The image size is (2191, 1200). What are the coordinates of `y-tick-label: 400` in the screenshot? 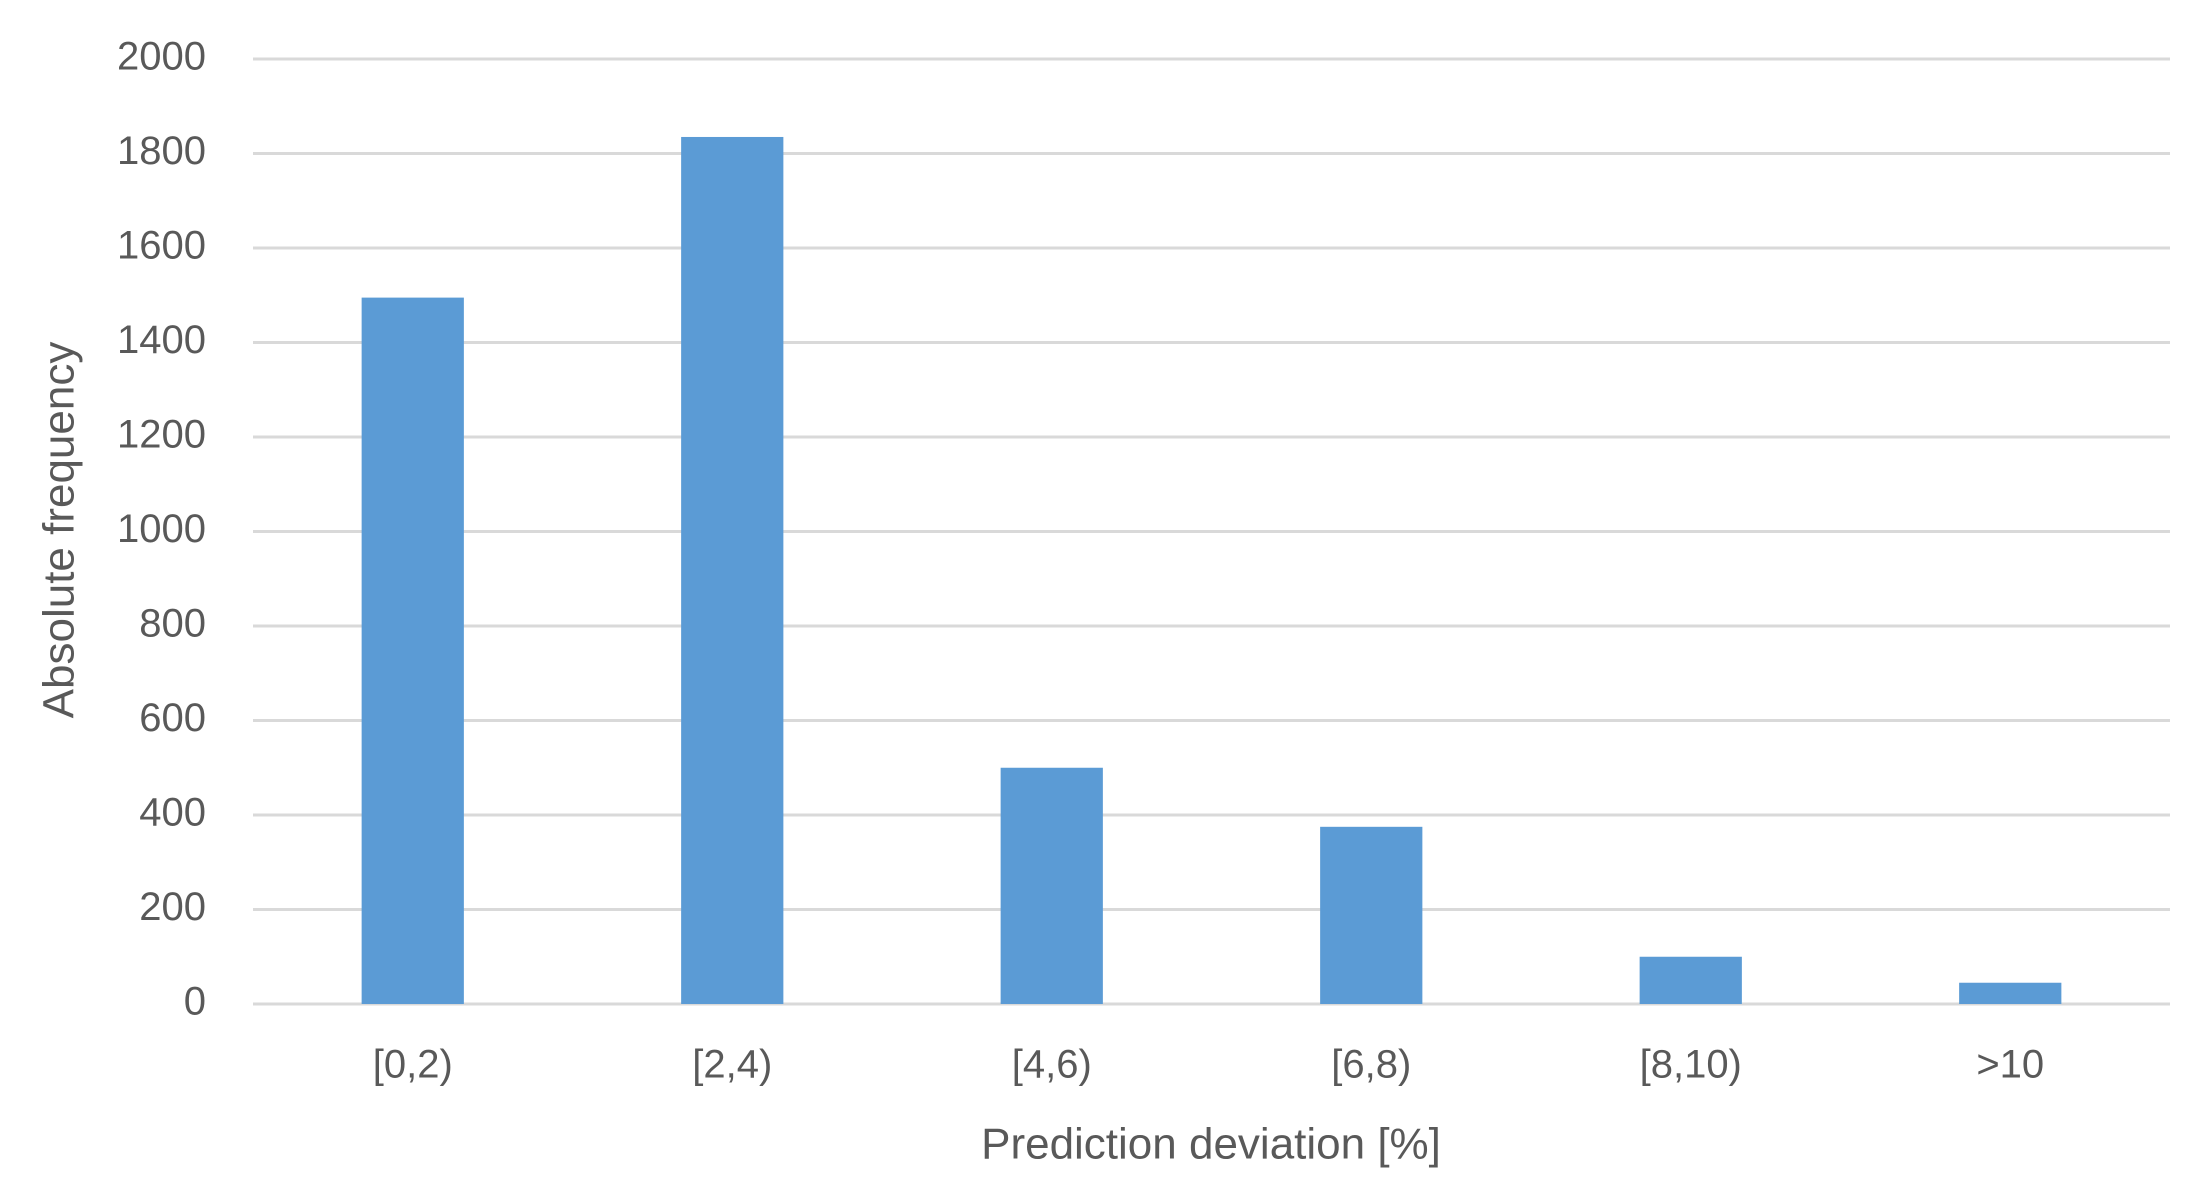 It's located at (172, 813).